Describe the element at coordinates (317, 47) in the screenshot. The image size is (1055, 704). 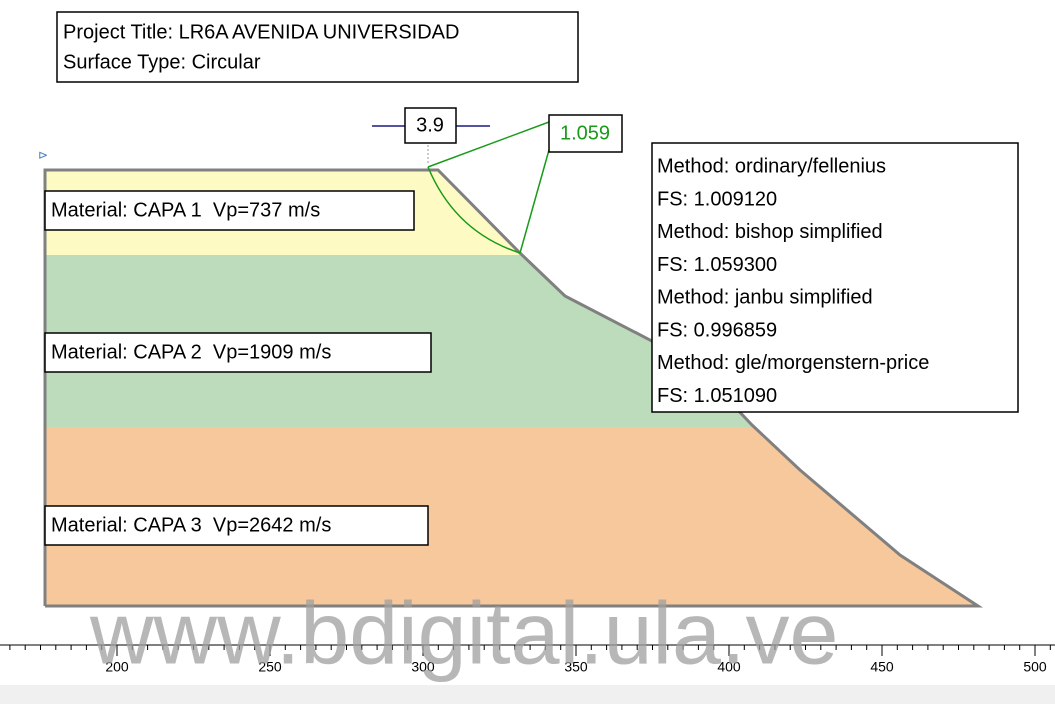
I see `project-box` at that location.